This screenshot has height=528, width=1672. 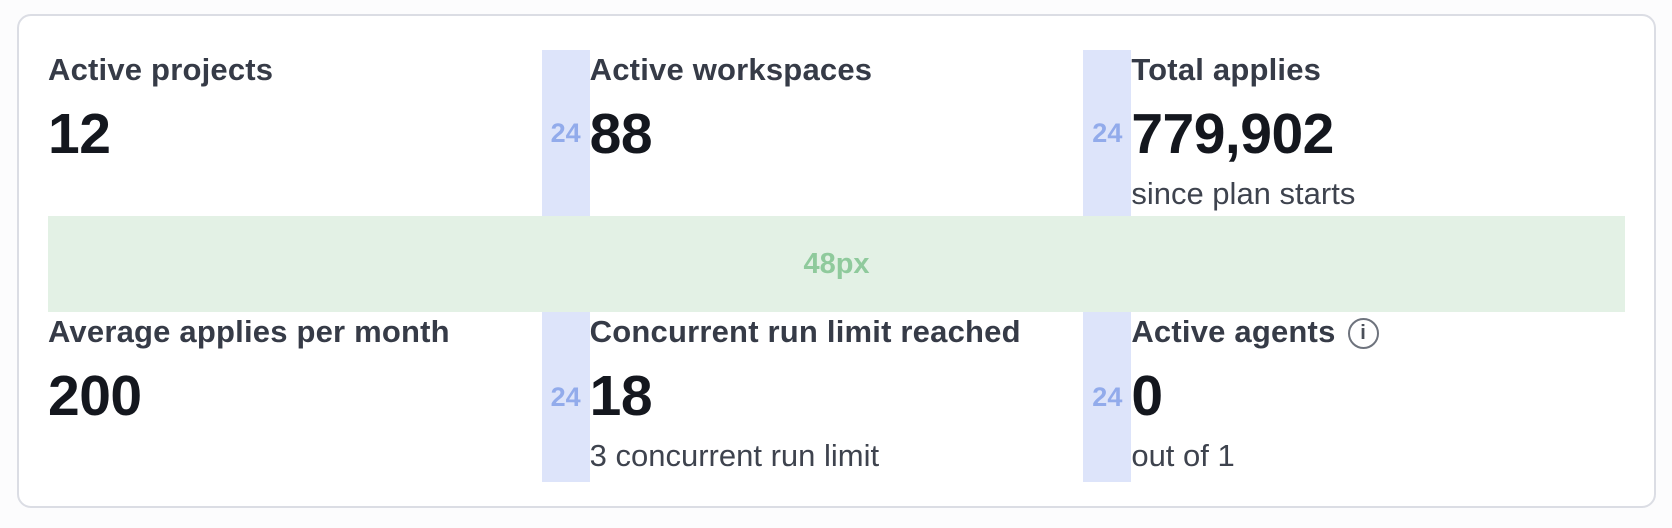 I want to click on stat-value: 200, so click(x=95, y=396).